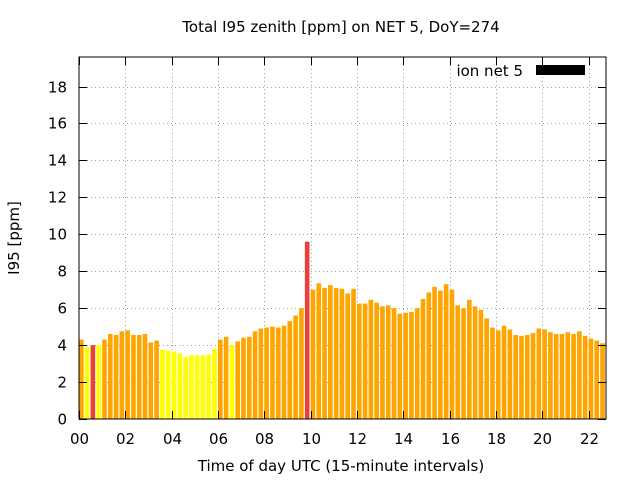  What do you see at coordinates (62, 272) in the screenshot?
I see `y-tick-label: 8` at bounding box center [62, 272].